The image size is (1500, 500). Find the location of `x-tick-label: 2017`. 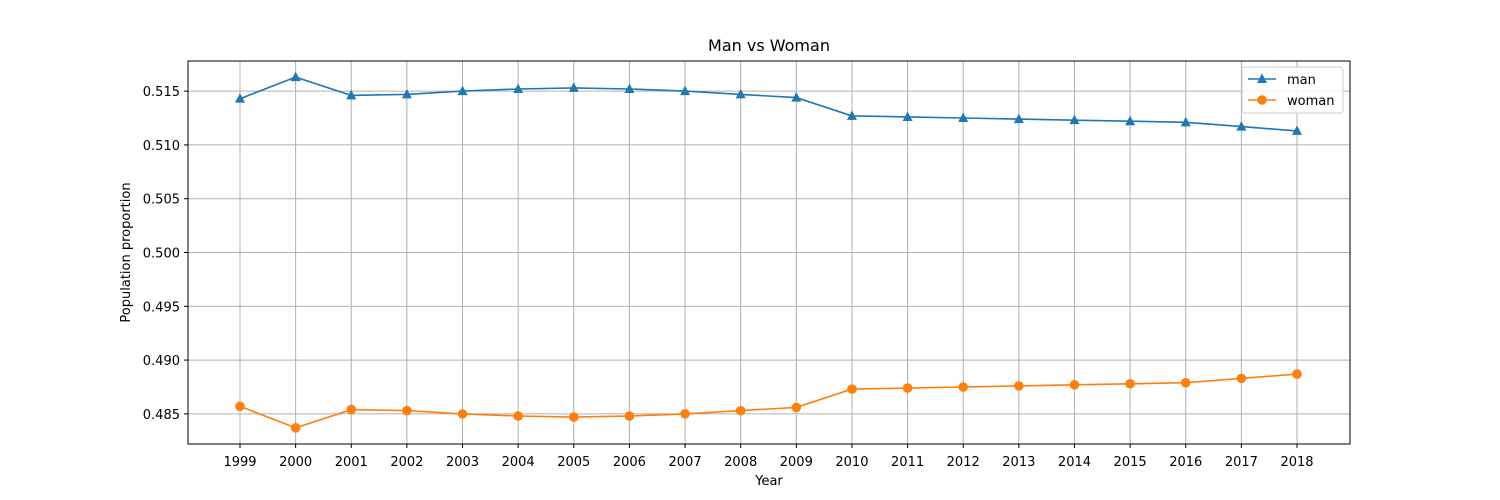

x-tick-label: 2017 is located at coordinates (1241, 462).